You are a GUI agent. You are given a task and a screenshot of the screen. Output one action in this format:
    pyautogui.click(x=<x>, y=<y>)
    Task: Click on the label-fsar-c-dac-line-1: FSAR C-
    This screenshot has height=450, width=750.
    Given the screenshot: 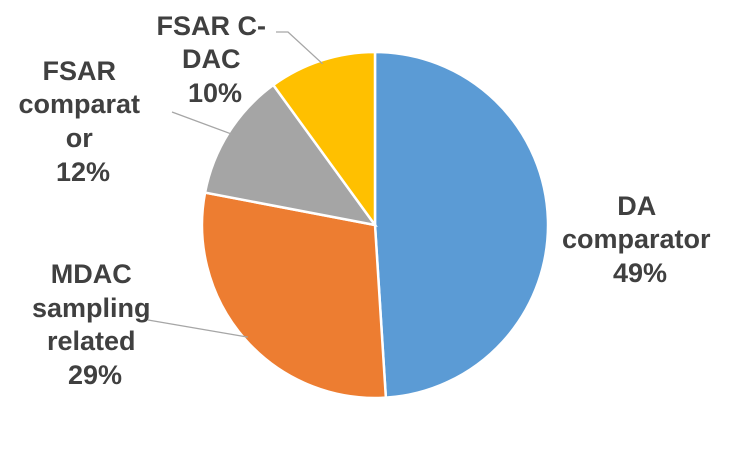 What is the action you would take?
    pyautogui.click(x=211, y=26)
    